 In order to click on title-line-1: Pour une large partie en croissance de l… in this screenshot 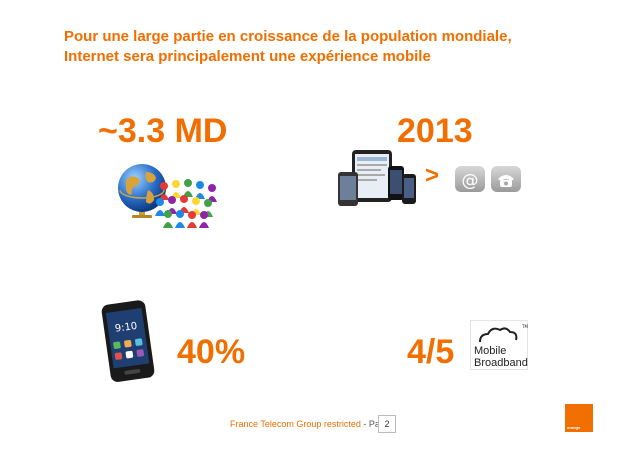, I will do `click(288, 36)`.